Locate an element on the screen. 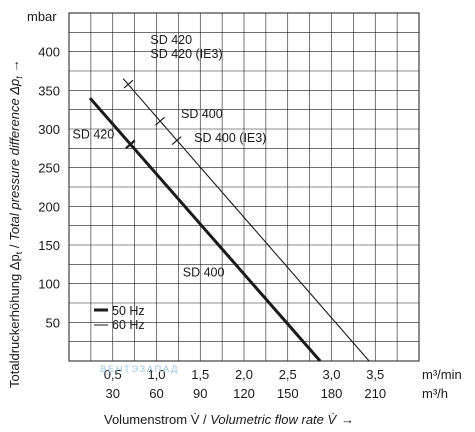 The width and height of the screenshot is (475, 432). y-tick-label: 100 is located at coordinates (49, 284).